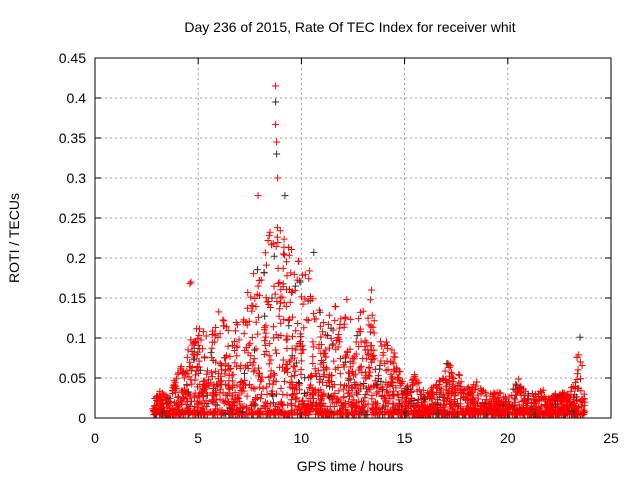  What do you see at coordinates (198, 438) in the screenshot?
I see `x-tick-label: 5` at bounding box center [198, 438].